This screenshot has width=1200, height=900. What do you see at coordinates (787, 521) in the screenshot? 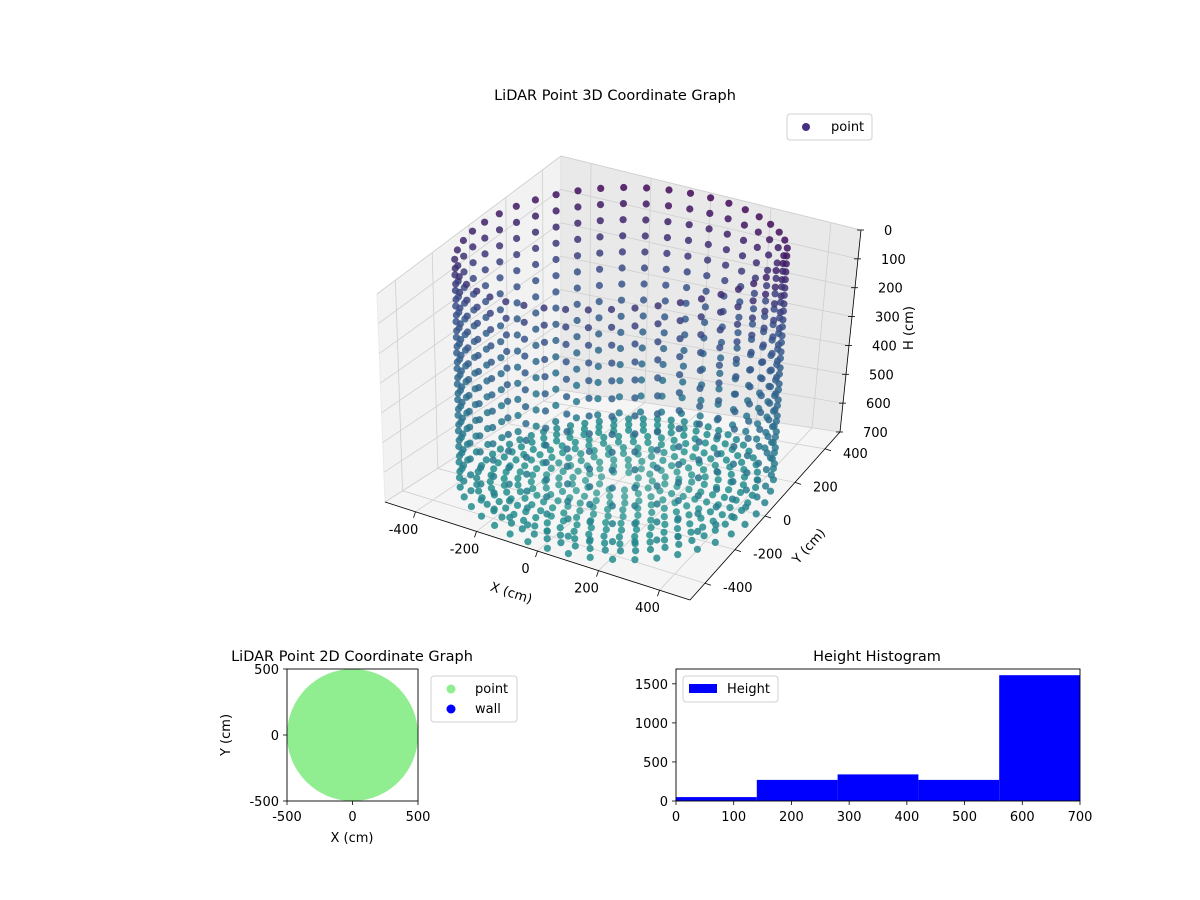
I see `y-tick-label-3d: 0` at bounding box center [787, 521].